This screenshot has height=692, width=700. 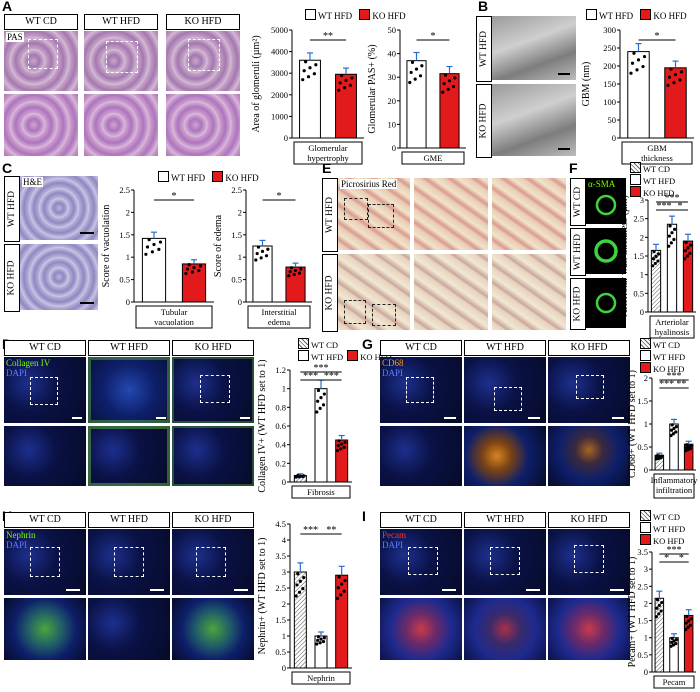 I want to click on header-i-wt-cd: WT CD, so click(x=421, y=520).